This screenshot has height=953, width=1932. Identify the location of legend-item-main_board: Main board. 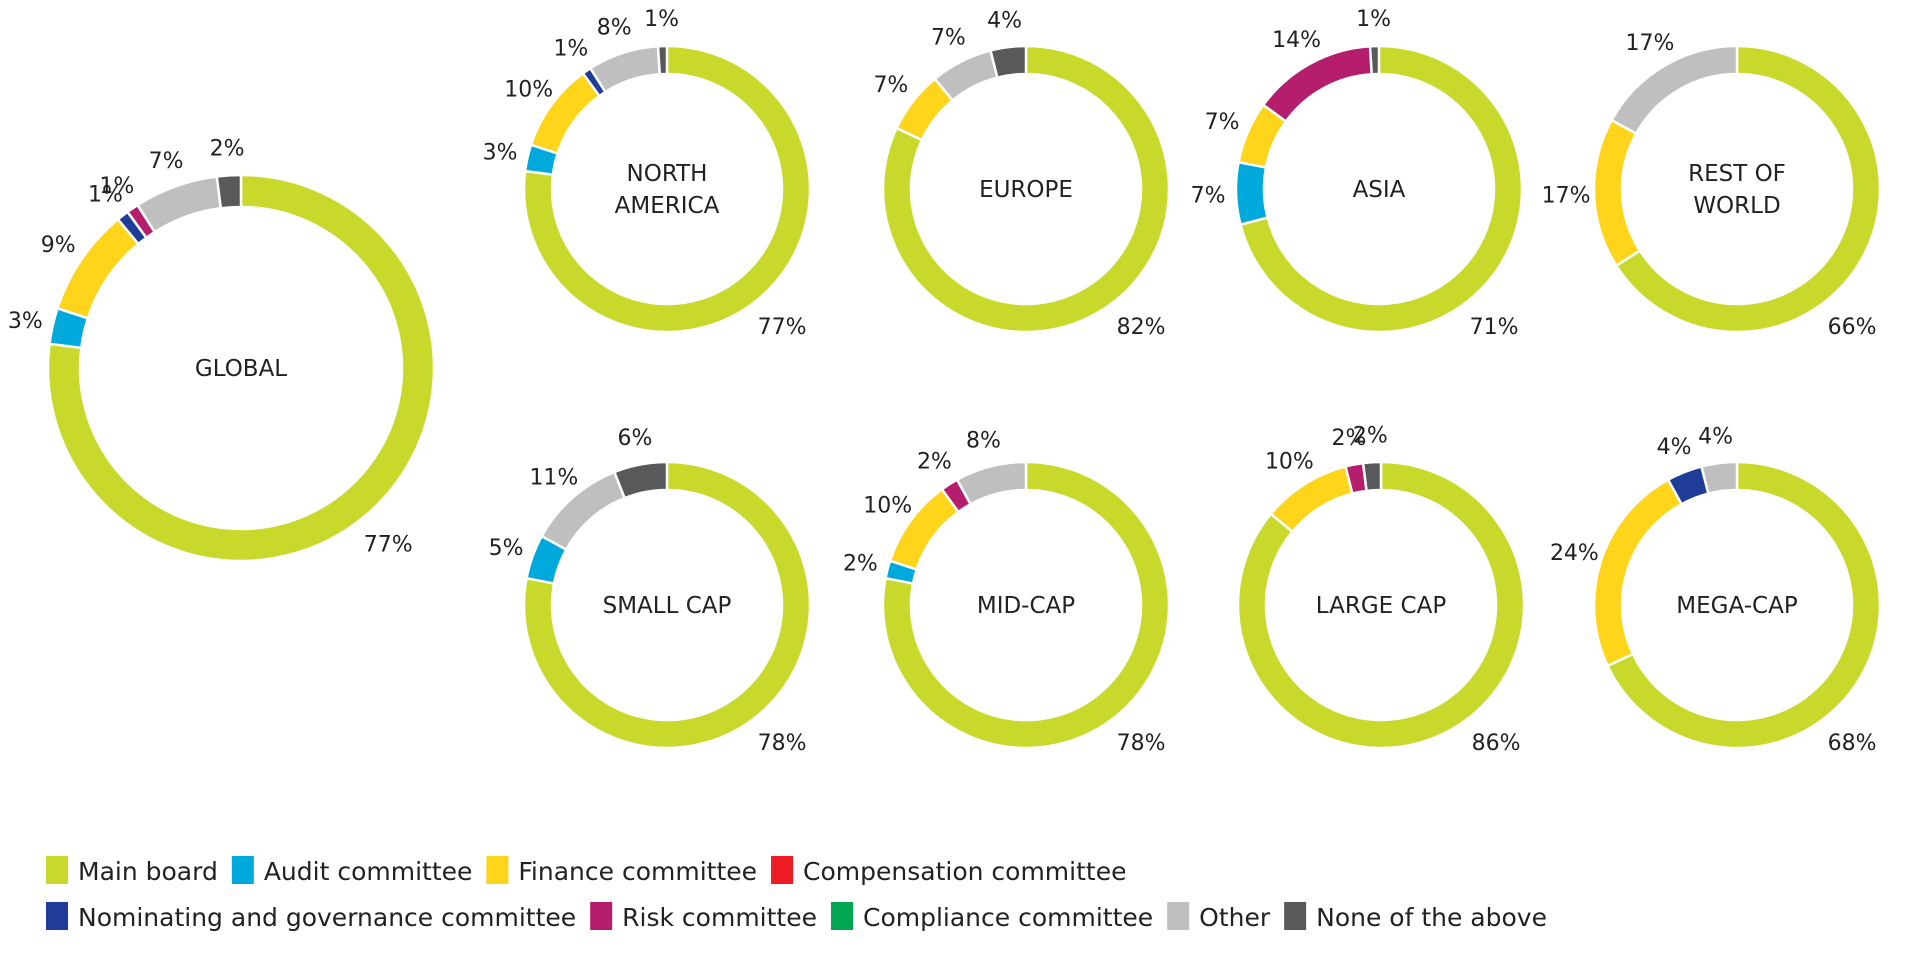
(132, 871).